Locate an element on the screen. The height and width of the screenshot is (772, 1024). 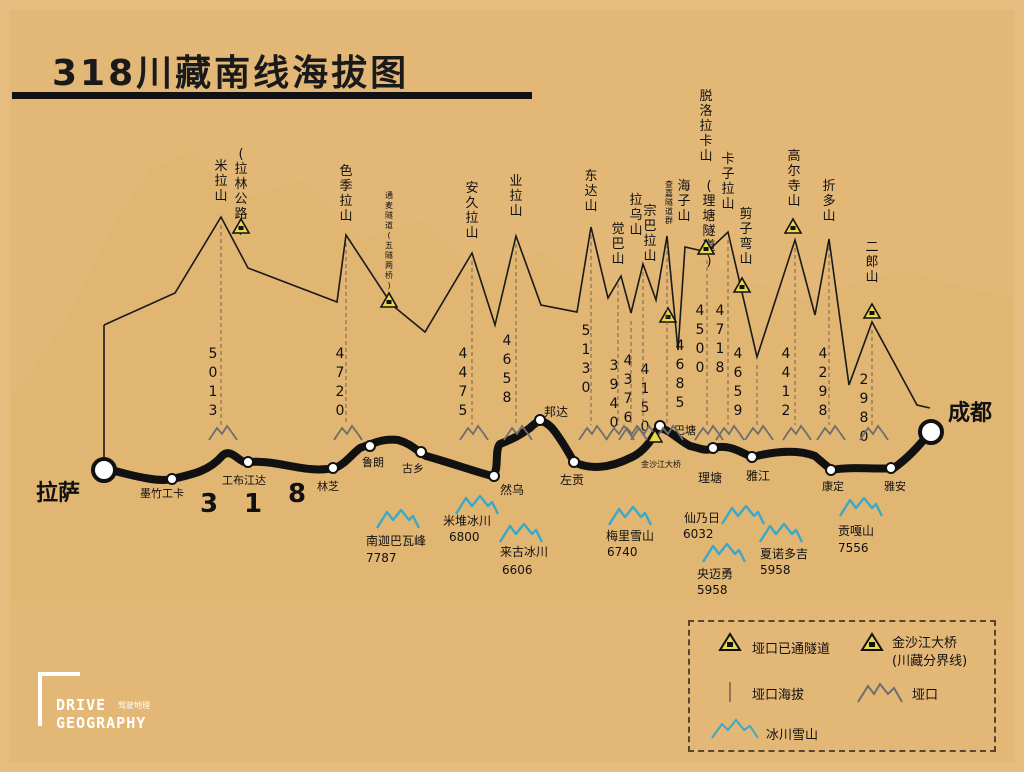
town-label: 巴塘 is located at coordinates (685, 430).